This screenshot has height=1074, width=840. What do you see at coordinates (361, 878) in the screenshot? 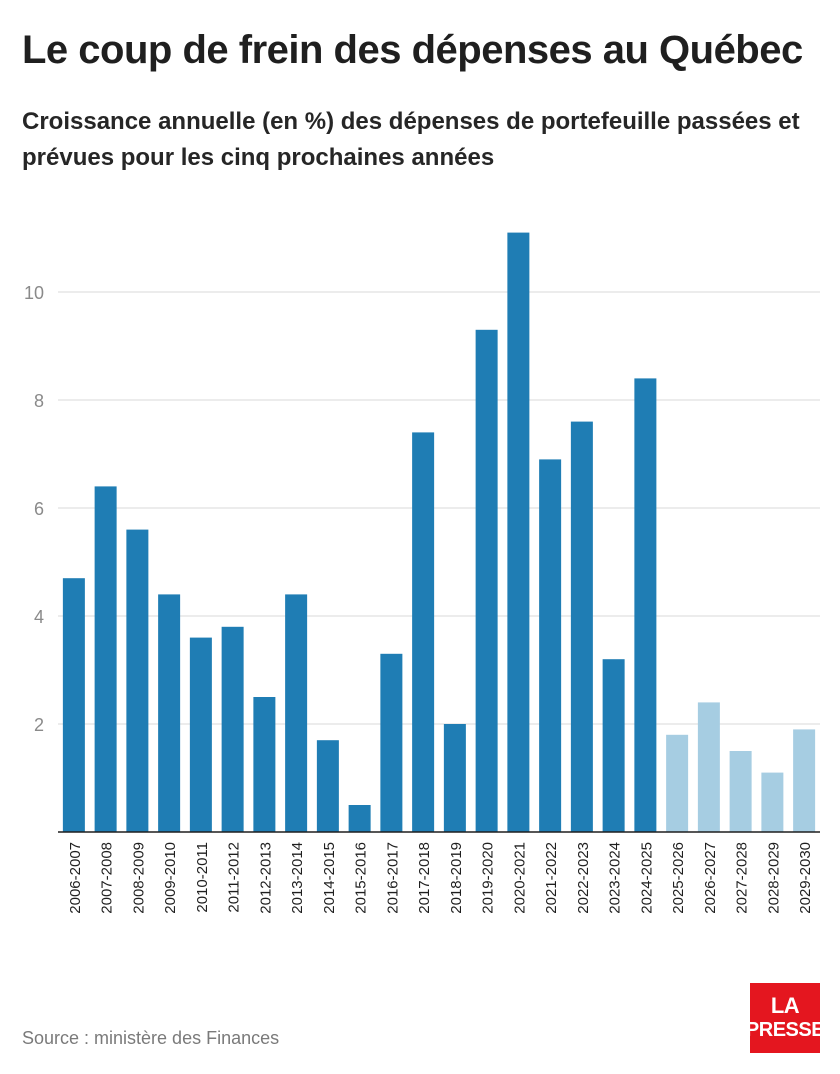
I see `x-tick-label: 2015-2016` at bounding box center [361, 878].